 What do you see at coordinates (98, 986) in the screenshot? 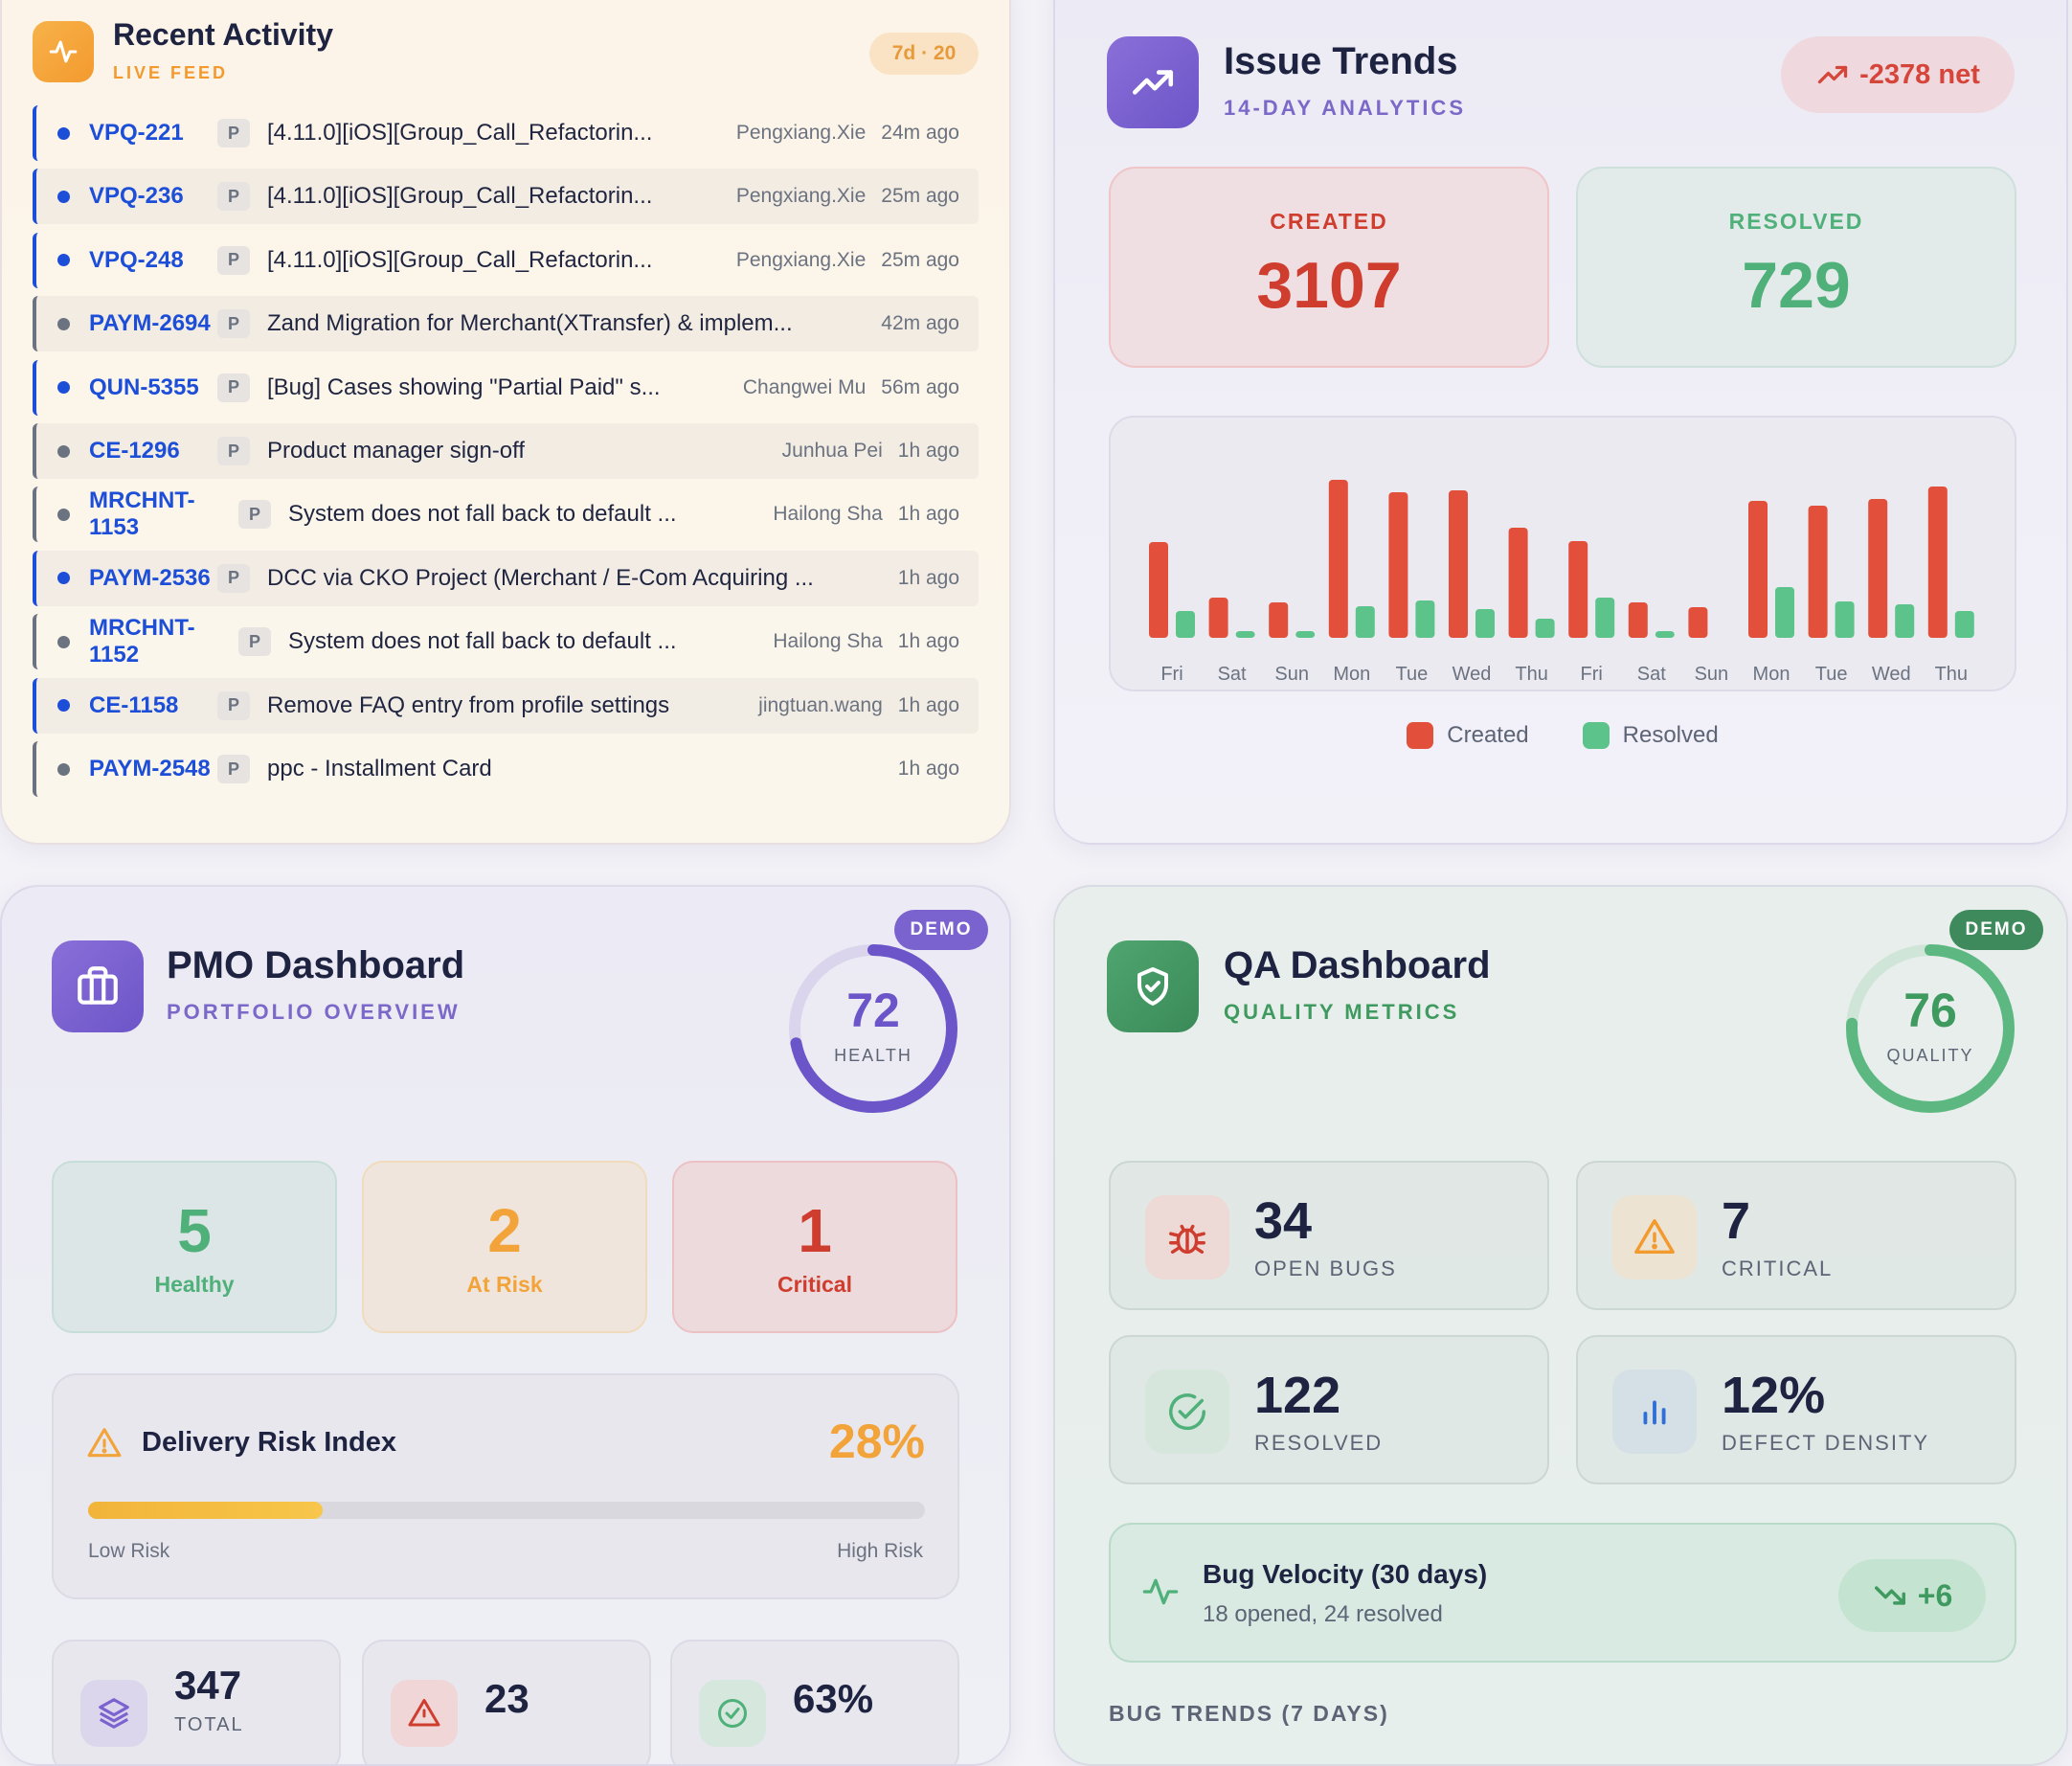
I see `briefcase-icon` at bounding box center [98, 986].